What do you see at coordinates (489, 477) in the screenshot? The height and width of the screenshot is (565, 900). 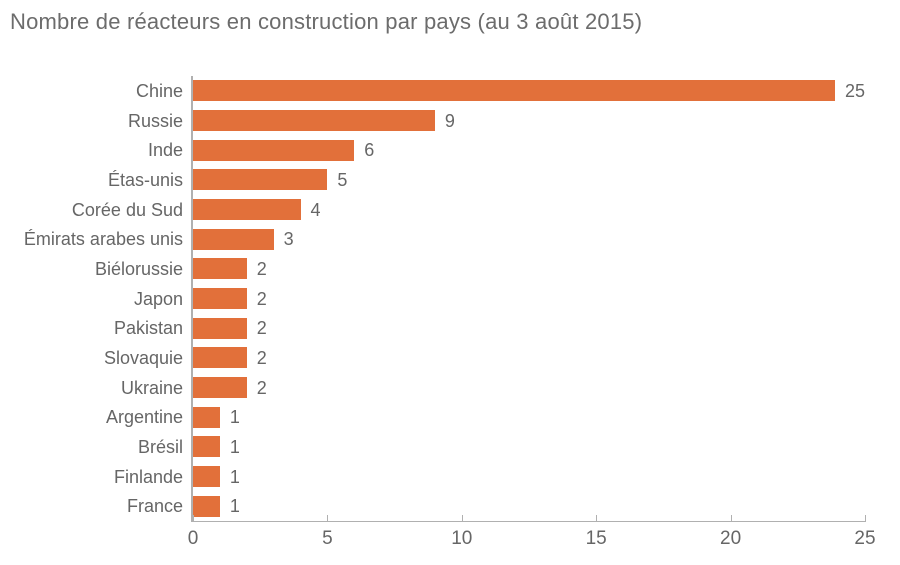 I see `bar-row: Finlande 1` at bounding box center [489, 477].